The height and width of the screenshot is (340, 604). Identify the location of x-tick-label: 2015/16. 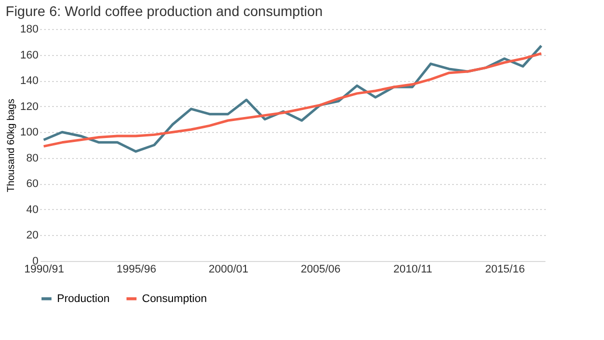
(505, 270).